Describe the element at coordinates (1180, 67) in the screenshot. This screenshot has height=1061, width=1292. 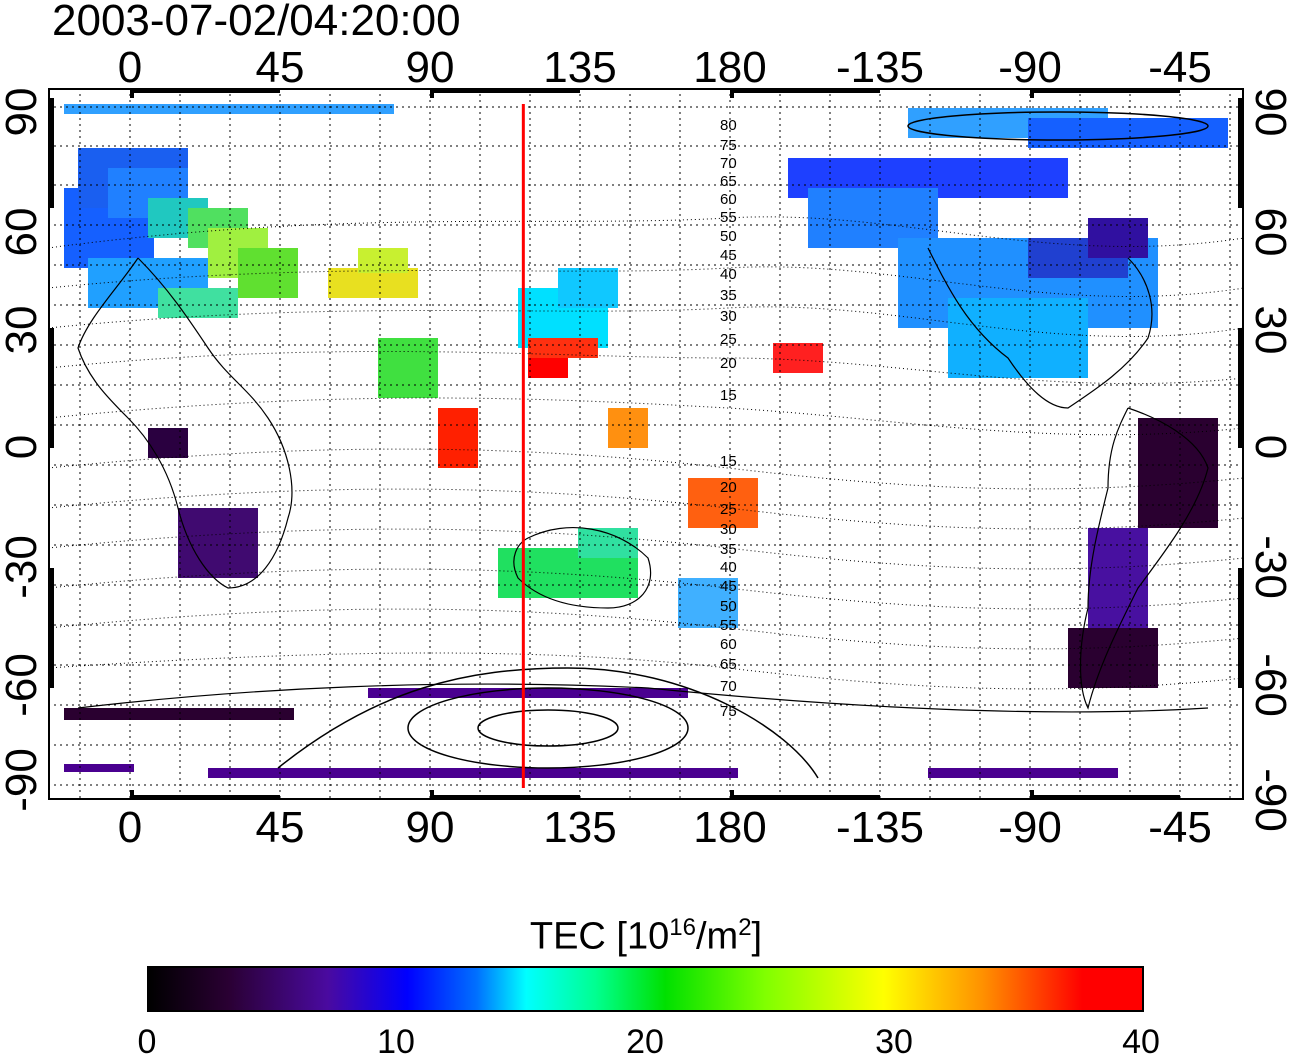
I see `lon-tick-top: -45` at that location.